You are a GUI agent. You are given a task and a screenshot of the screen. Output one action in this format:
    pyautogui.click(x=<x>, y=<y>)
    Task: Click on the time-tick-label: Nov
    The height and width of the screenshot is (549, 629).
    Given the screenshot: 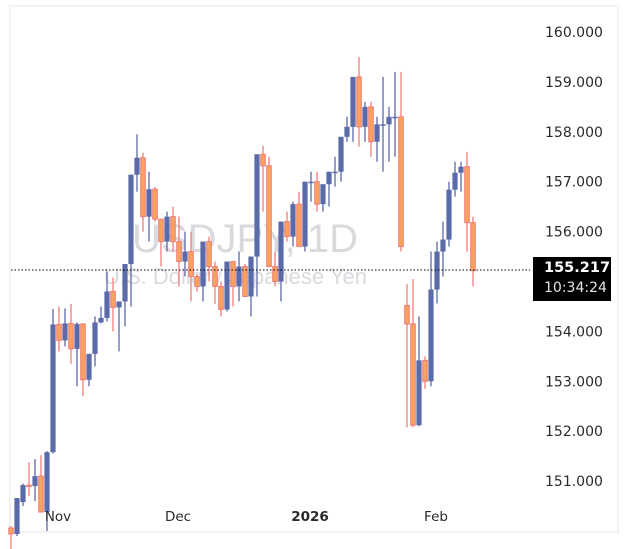 What is the action you would take?
    pyautogui.click(x=58, y=517)
    